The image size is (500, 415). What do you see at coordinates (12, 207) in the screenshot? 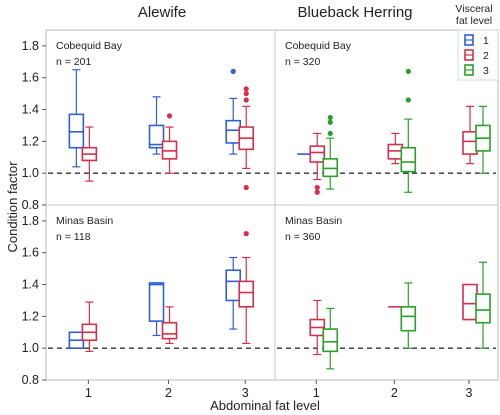
I see `y-axis-title: Condition factor` at bounding box center [12, 207].